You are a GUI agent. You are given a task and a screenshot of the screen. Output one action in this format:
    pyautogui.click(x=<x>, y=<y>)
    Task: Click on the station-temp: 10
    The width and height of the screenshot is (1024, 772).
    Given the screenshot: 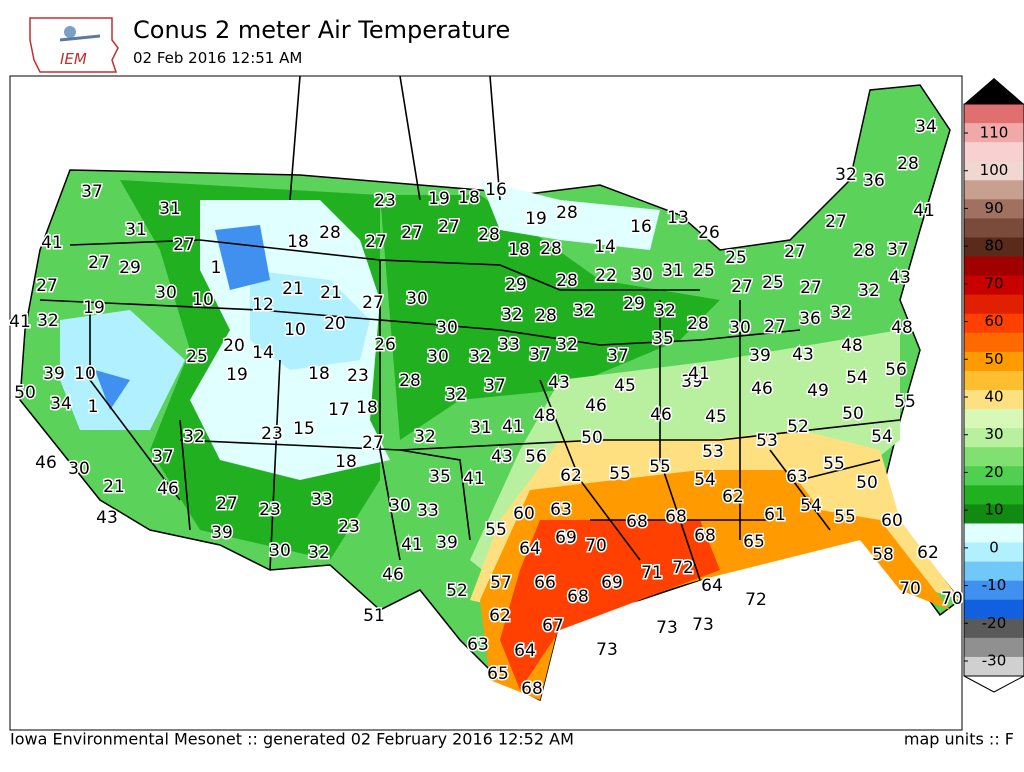 What is the action you would take?
    pyautogui.click(x=85, y=374)
    